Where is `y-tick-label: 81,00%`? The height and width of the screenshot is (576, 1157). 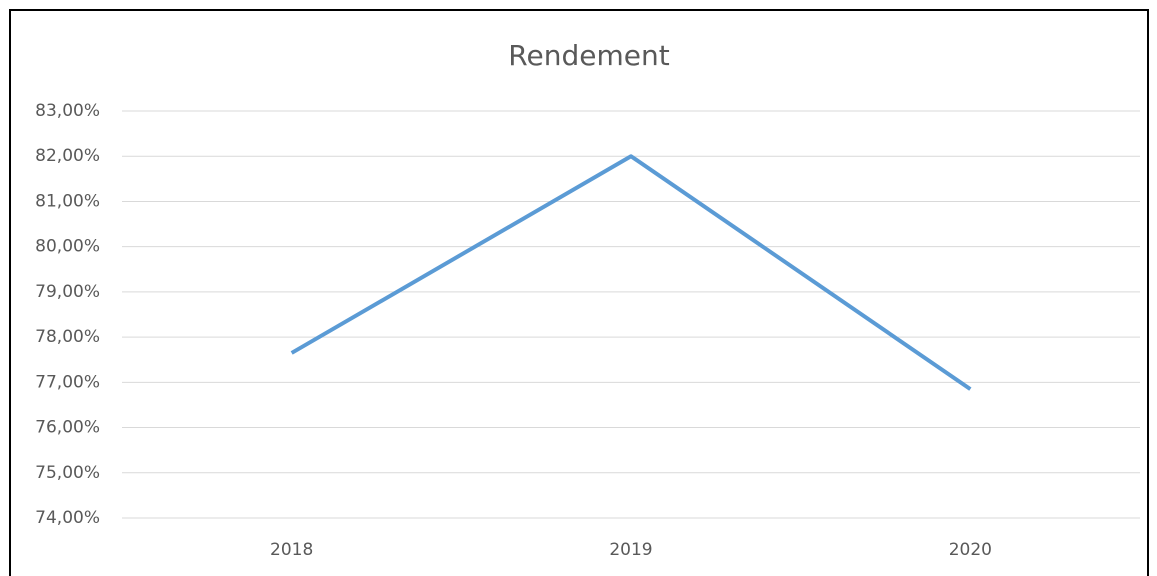
y-tick-label: 81,00% is located at coordinates (67, 201).